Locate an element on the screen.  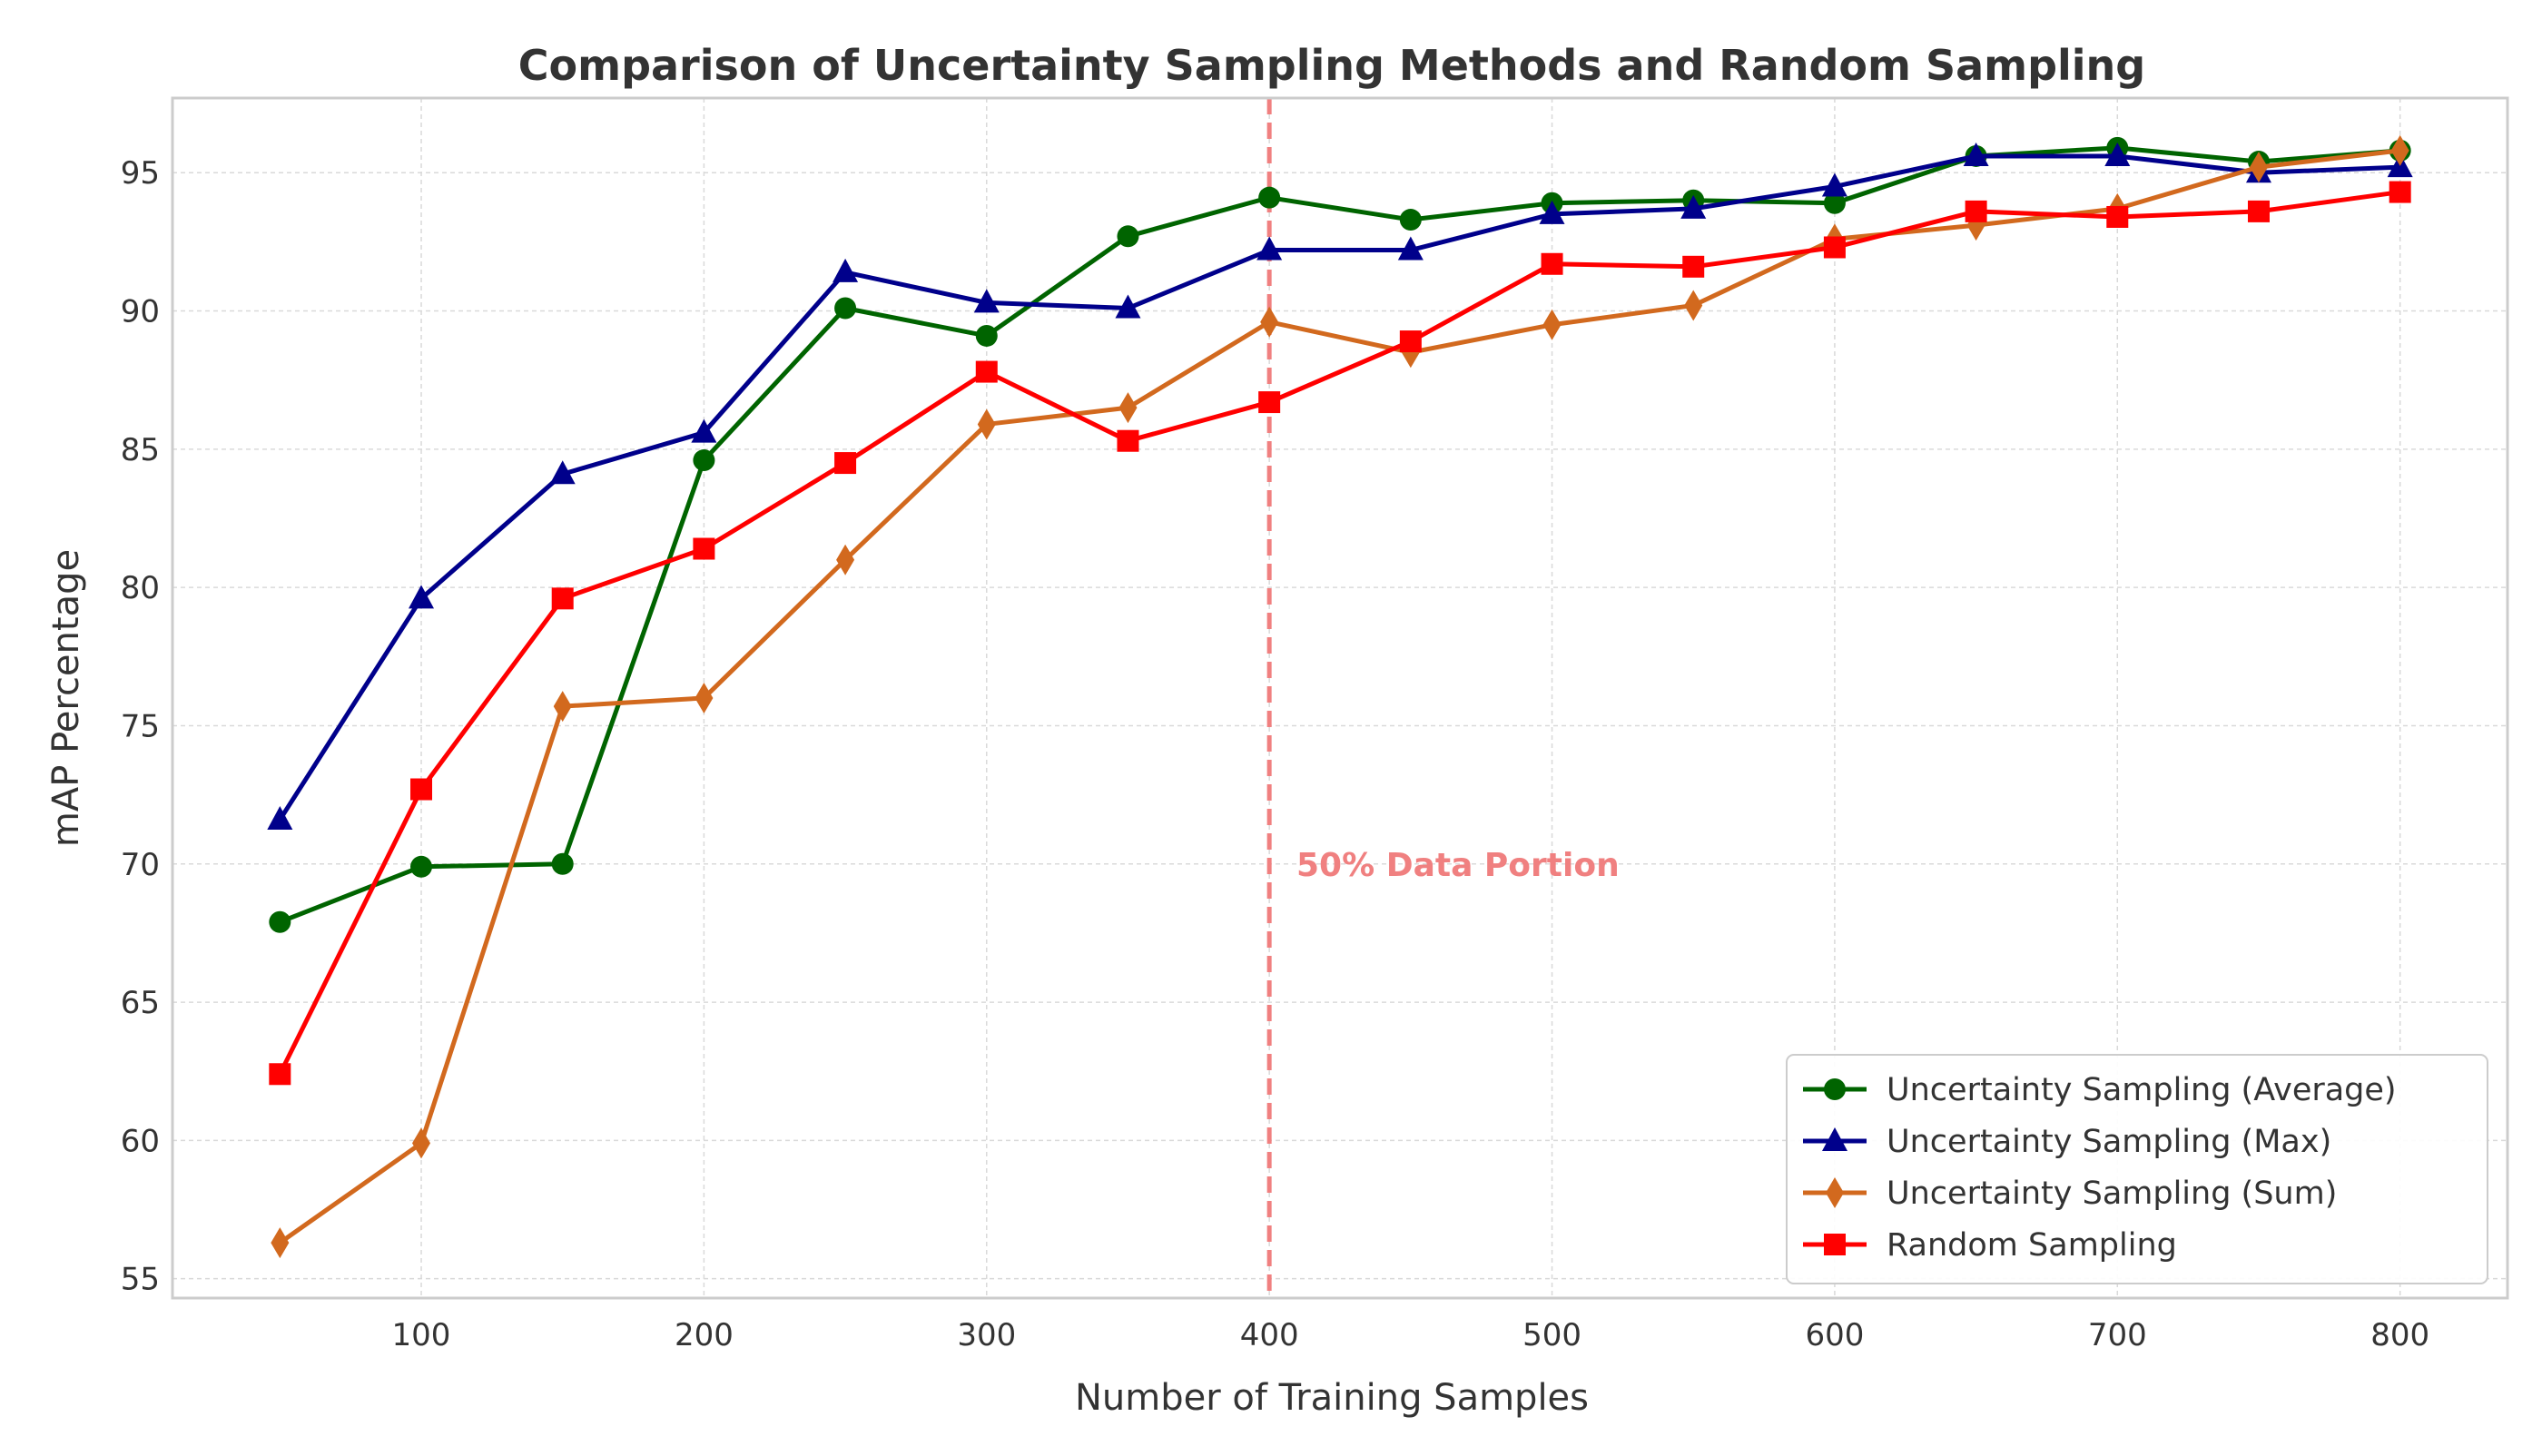
y-tick-label: 55 is located at coordinates (140, 1280).